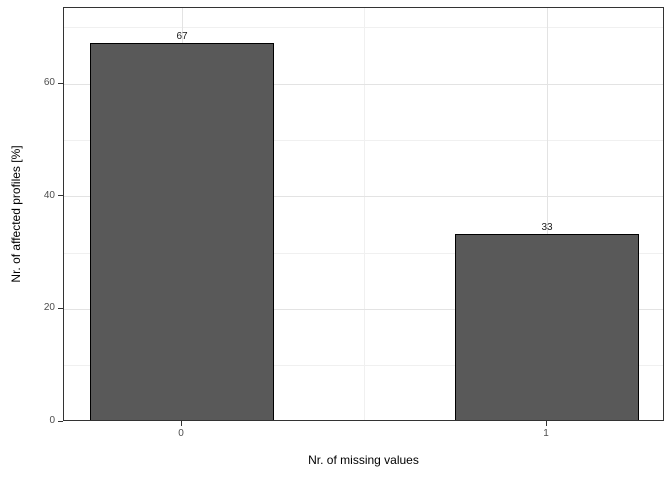 This screenshot has height=480, width=672. Describe the element at coordinates (49, 195) in the screenshot. I see `y-tick-label: 40` at that location.